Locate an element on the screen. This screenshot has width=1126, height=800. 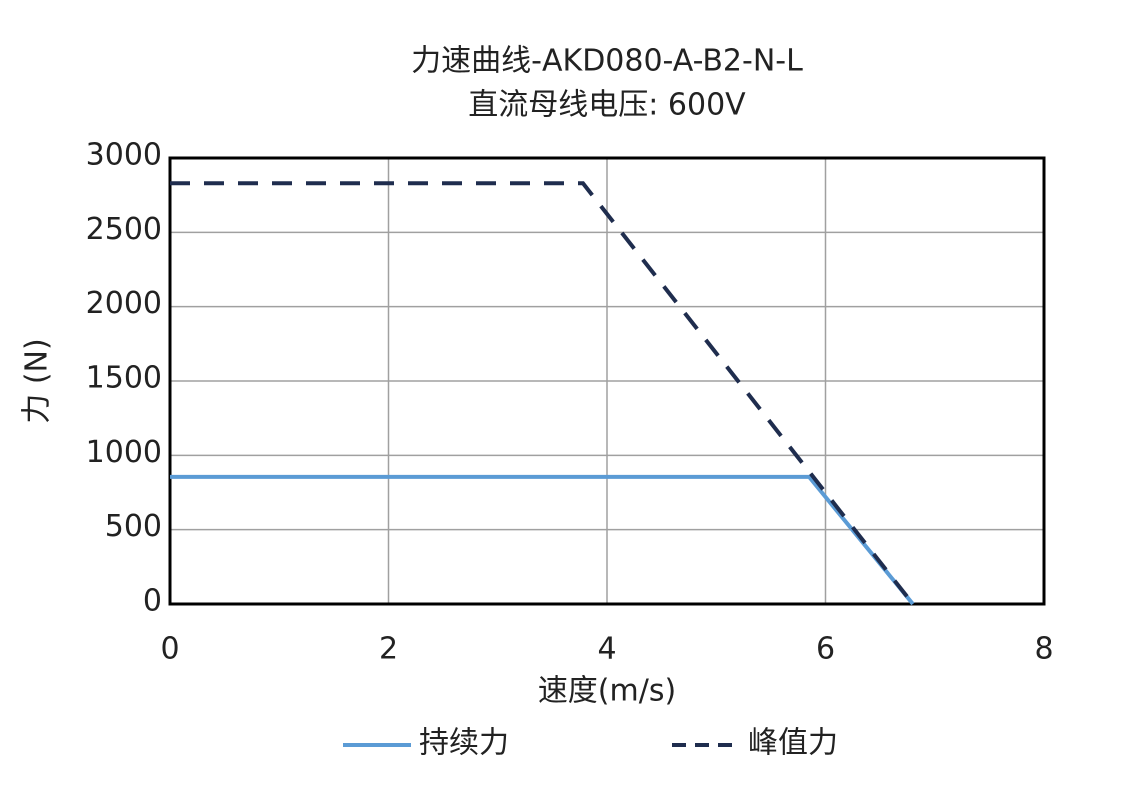
legend-label: 峰值力 is located at coordinates (793, 743).